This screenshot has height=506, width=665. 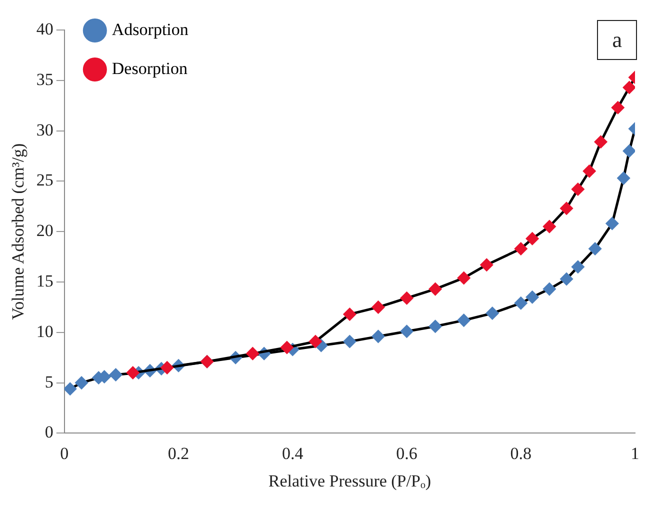 I want to click on x-tick-label: 0.2, so click(x=179, y=453).